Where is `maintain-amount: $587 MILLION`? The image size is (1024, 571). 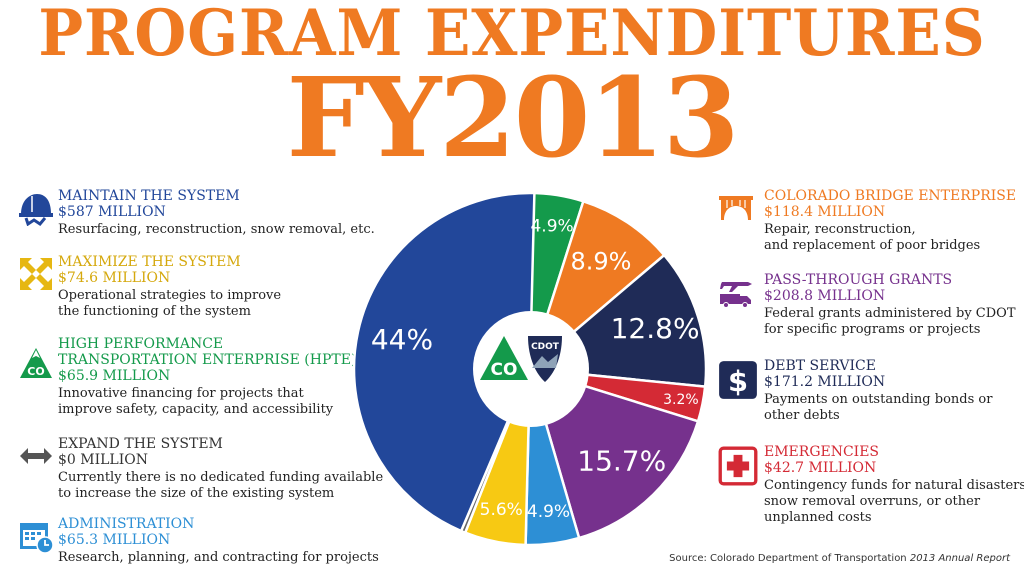
maintain-amount: $587 MILLION is located at coordinates (112, 212).